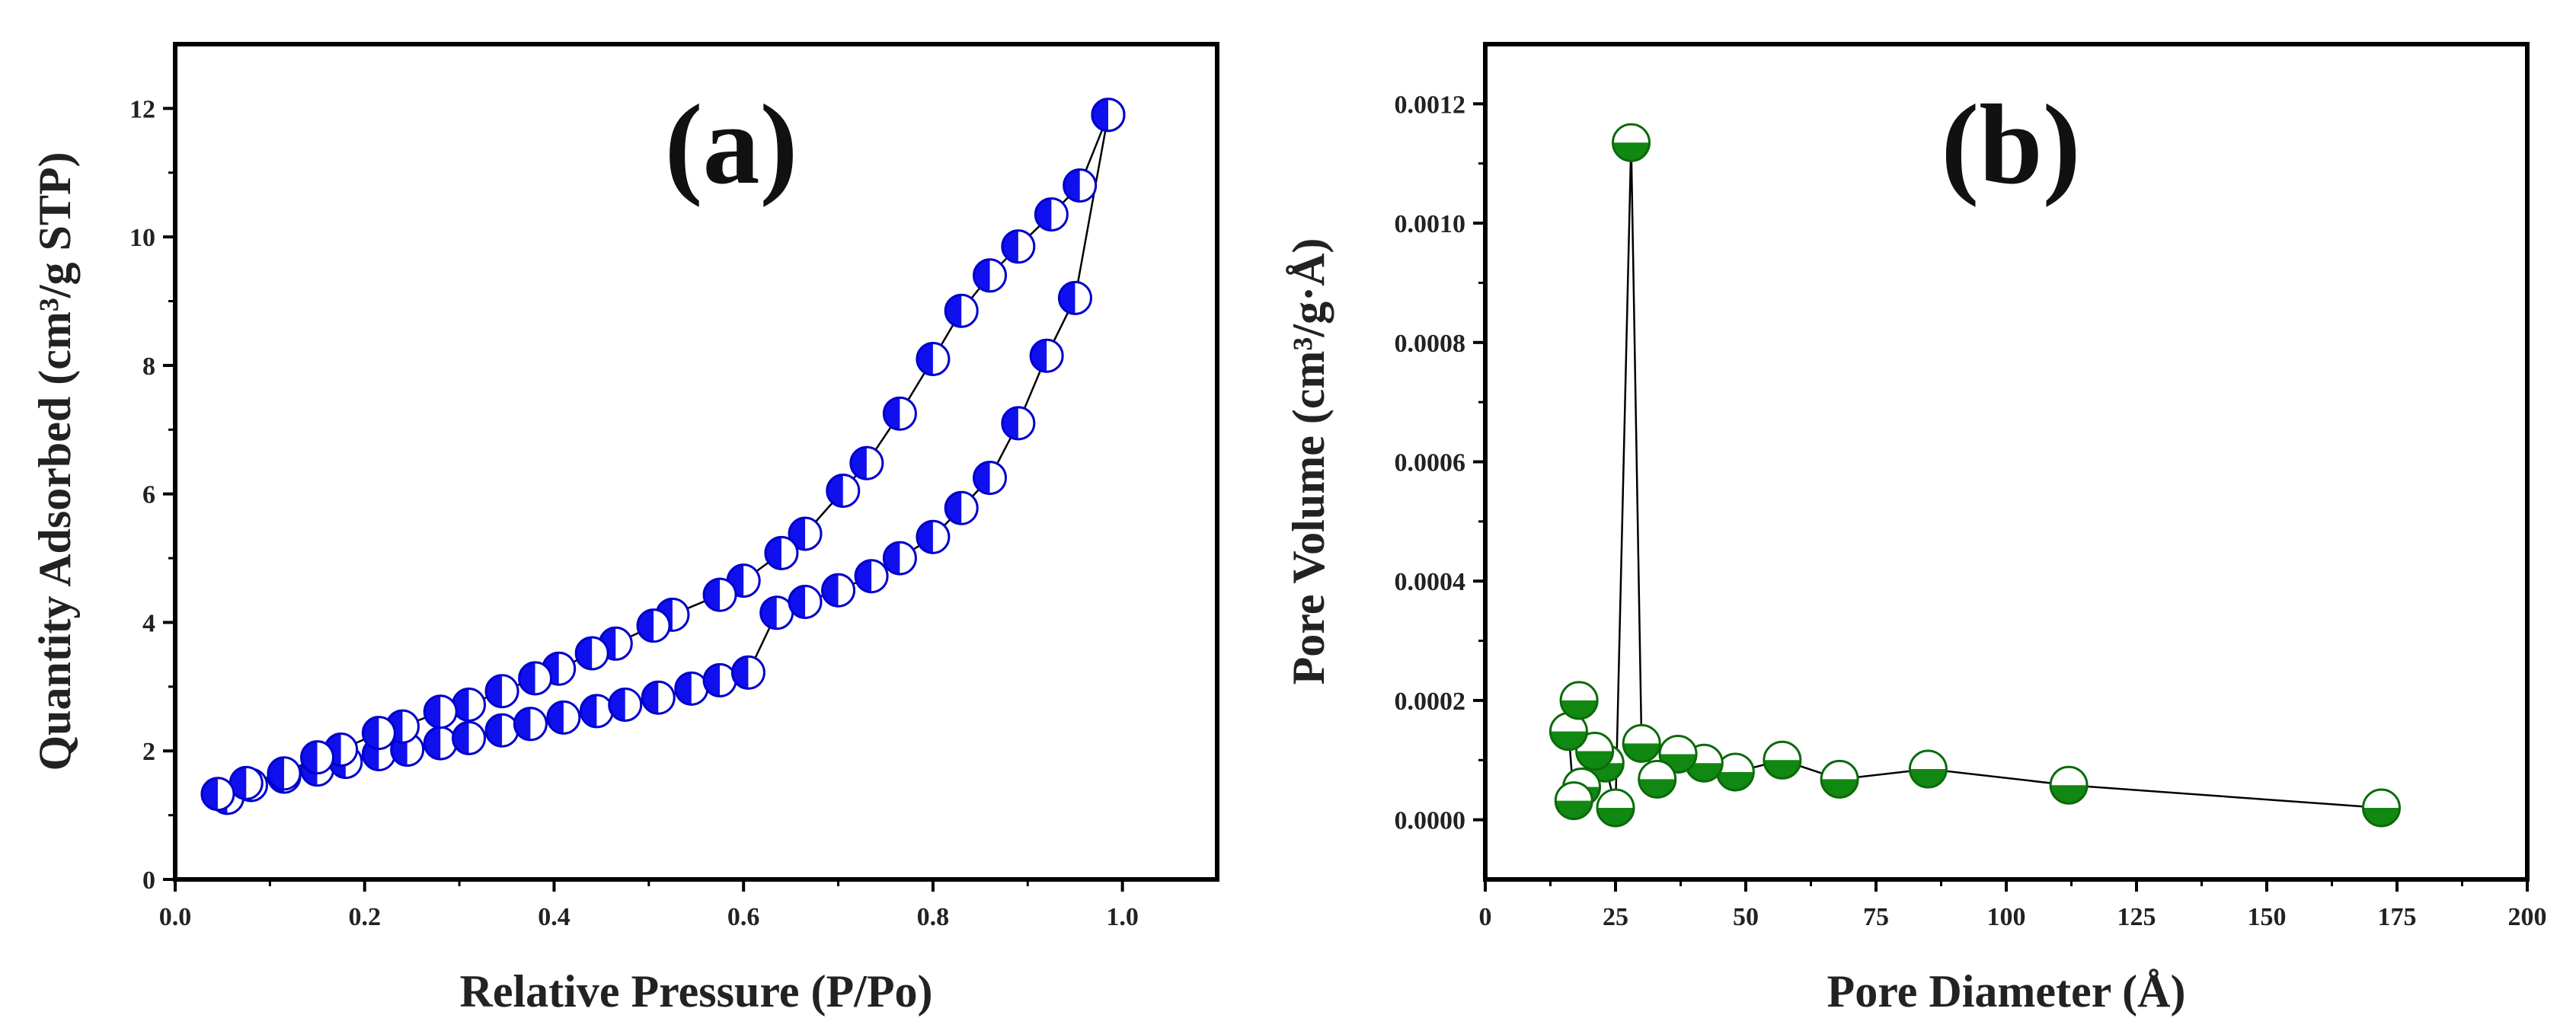 This screenshot has width=2576, height=1034. Describe the element at coordinates (55, 461) in the screenshot. I see `y-axis-title-a: Quantity Adsorbed (cm³/g STP)` at that location.